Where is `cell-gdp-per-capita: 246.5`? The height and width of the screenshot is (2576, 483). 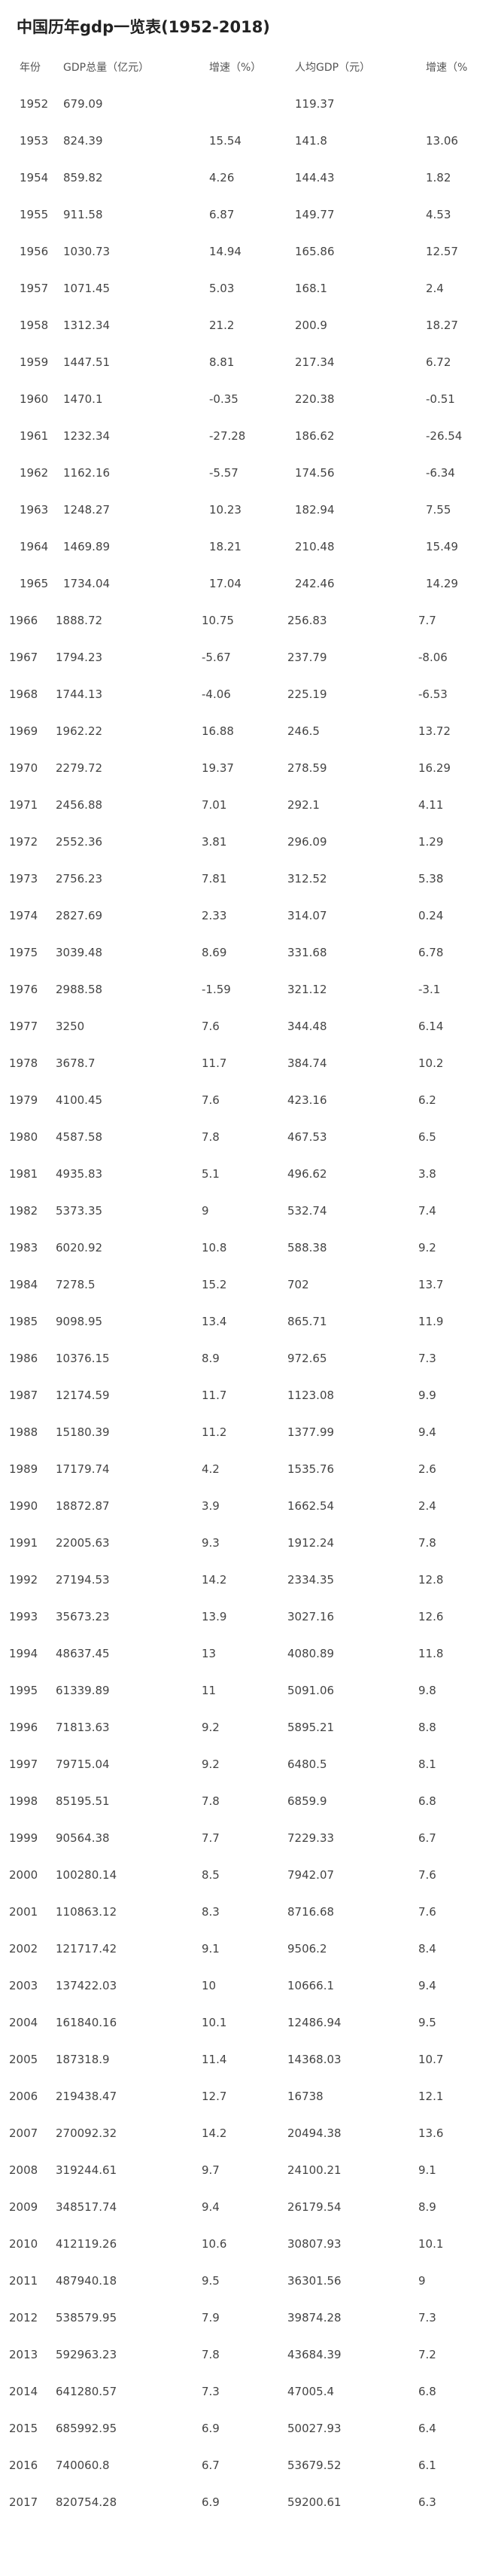 cell-gdp-per-capita: 246.5 is located at coordinates (304, 731).